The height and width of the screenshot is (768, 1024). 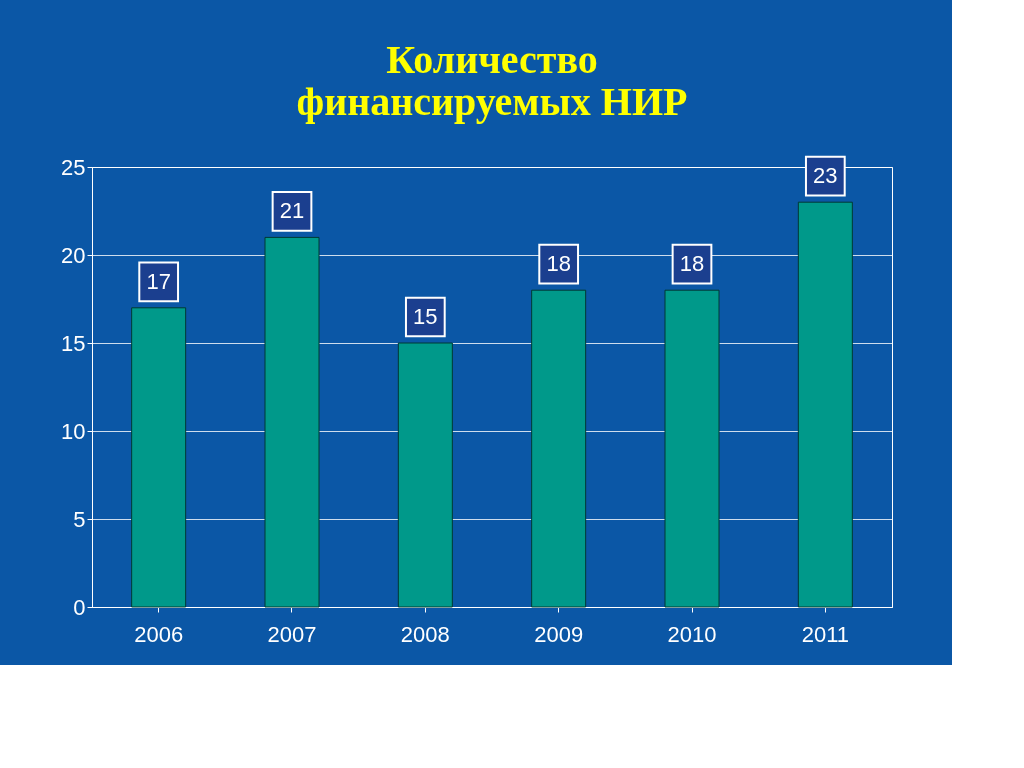 What do you see at coordinates (692, 634) in the screenshot?
I see `x-tick-label: 2010` at bounding box center [692, 634].